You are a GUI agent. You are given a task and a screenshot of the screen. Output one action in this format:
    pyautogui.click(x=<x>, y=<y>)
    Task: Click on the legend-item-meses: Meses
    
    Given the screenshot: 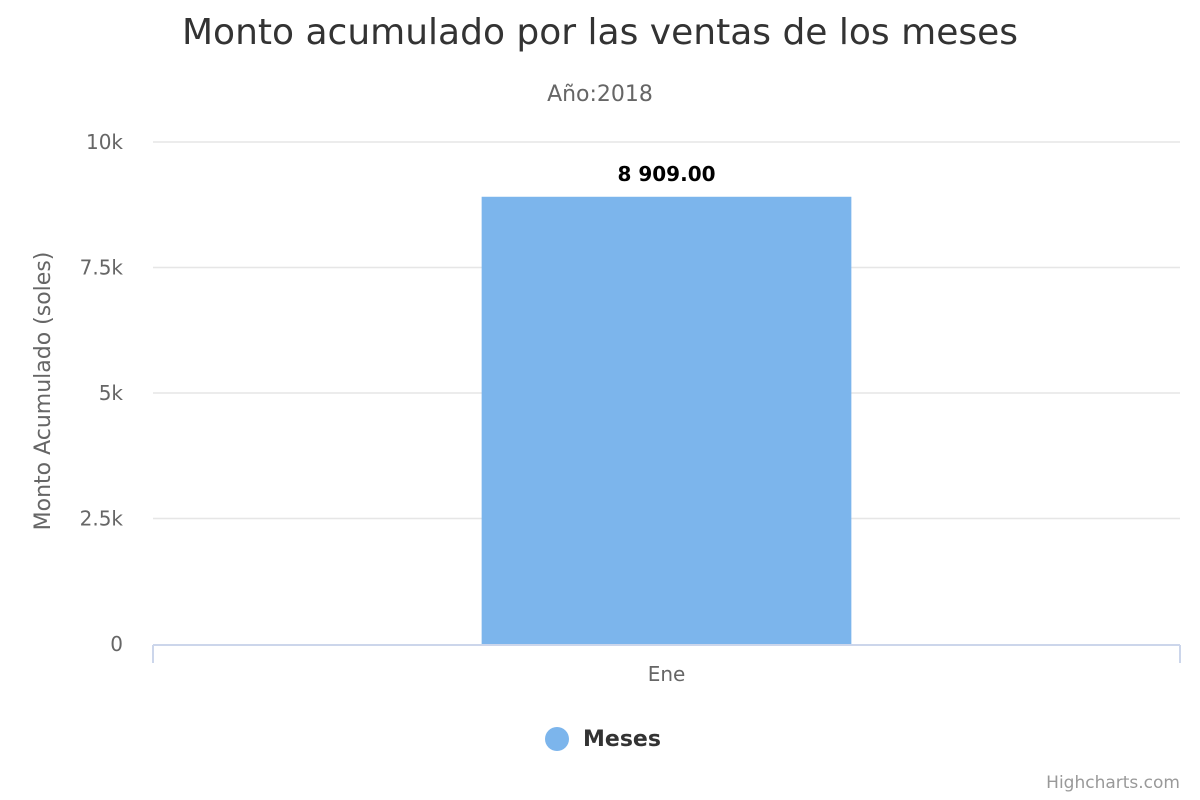 What is the action you would take?
    pyautogui.click(x=603, y=739)
    